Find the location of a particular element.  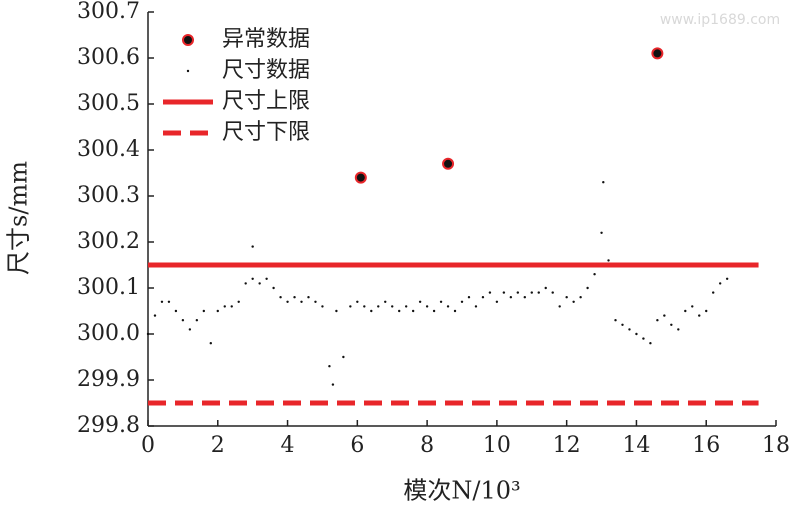

y-tick-label: 300.5 is located at coordinates (108, 103).